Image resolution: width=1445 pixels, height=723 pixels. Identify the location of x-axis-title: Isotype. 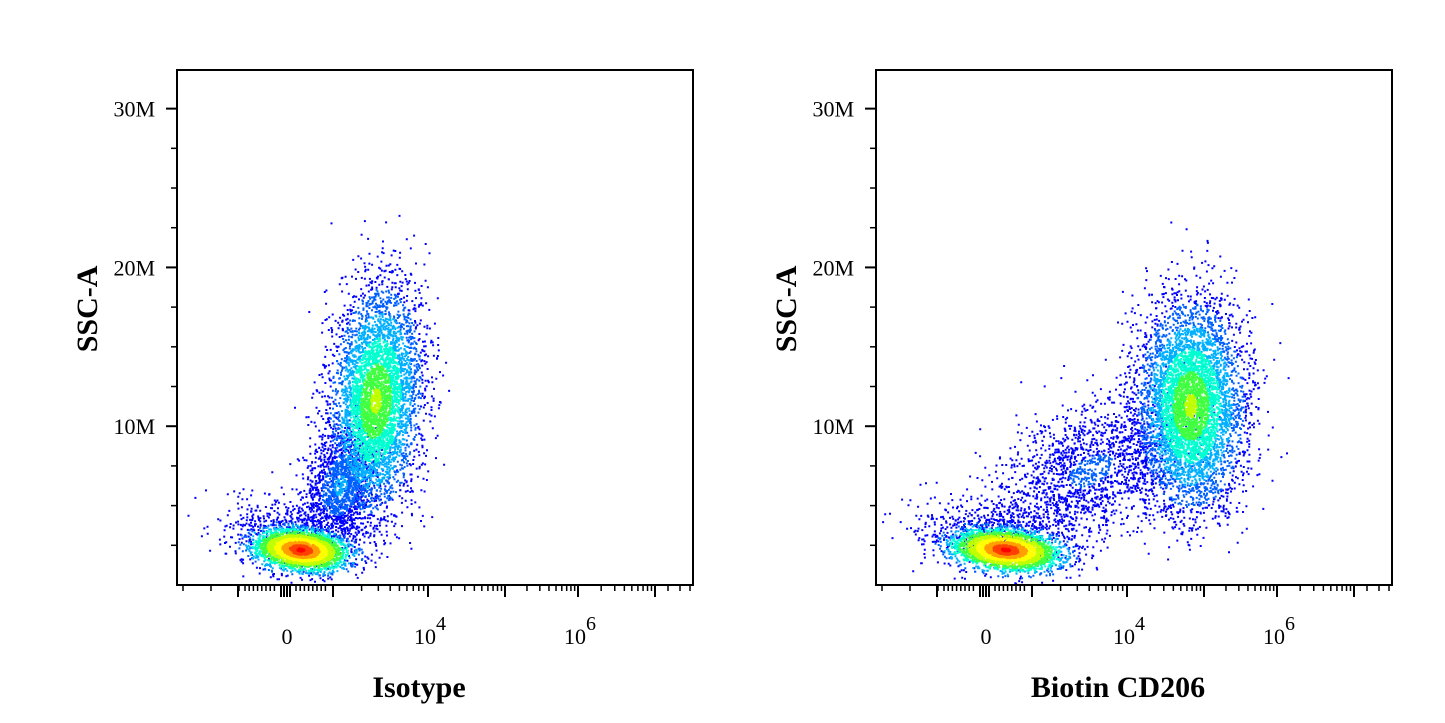
(418, 687).